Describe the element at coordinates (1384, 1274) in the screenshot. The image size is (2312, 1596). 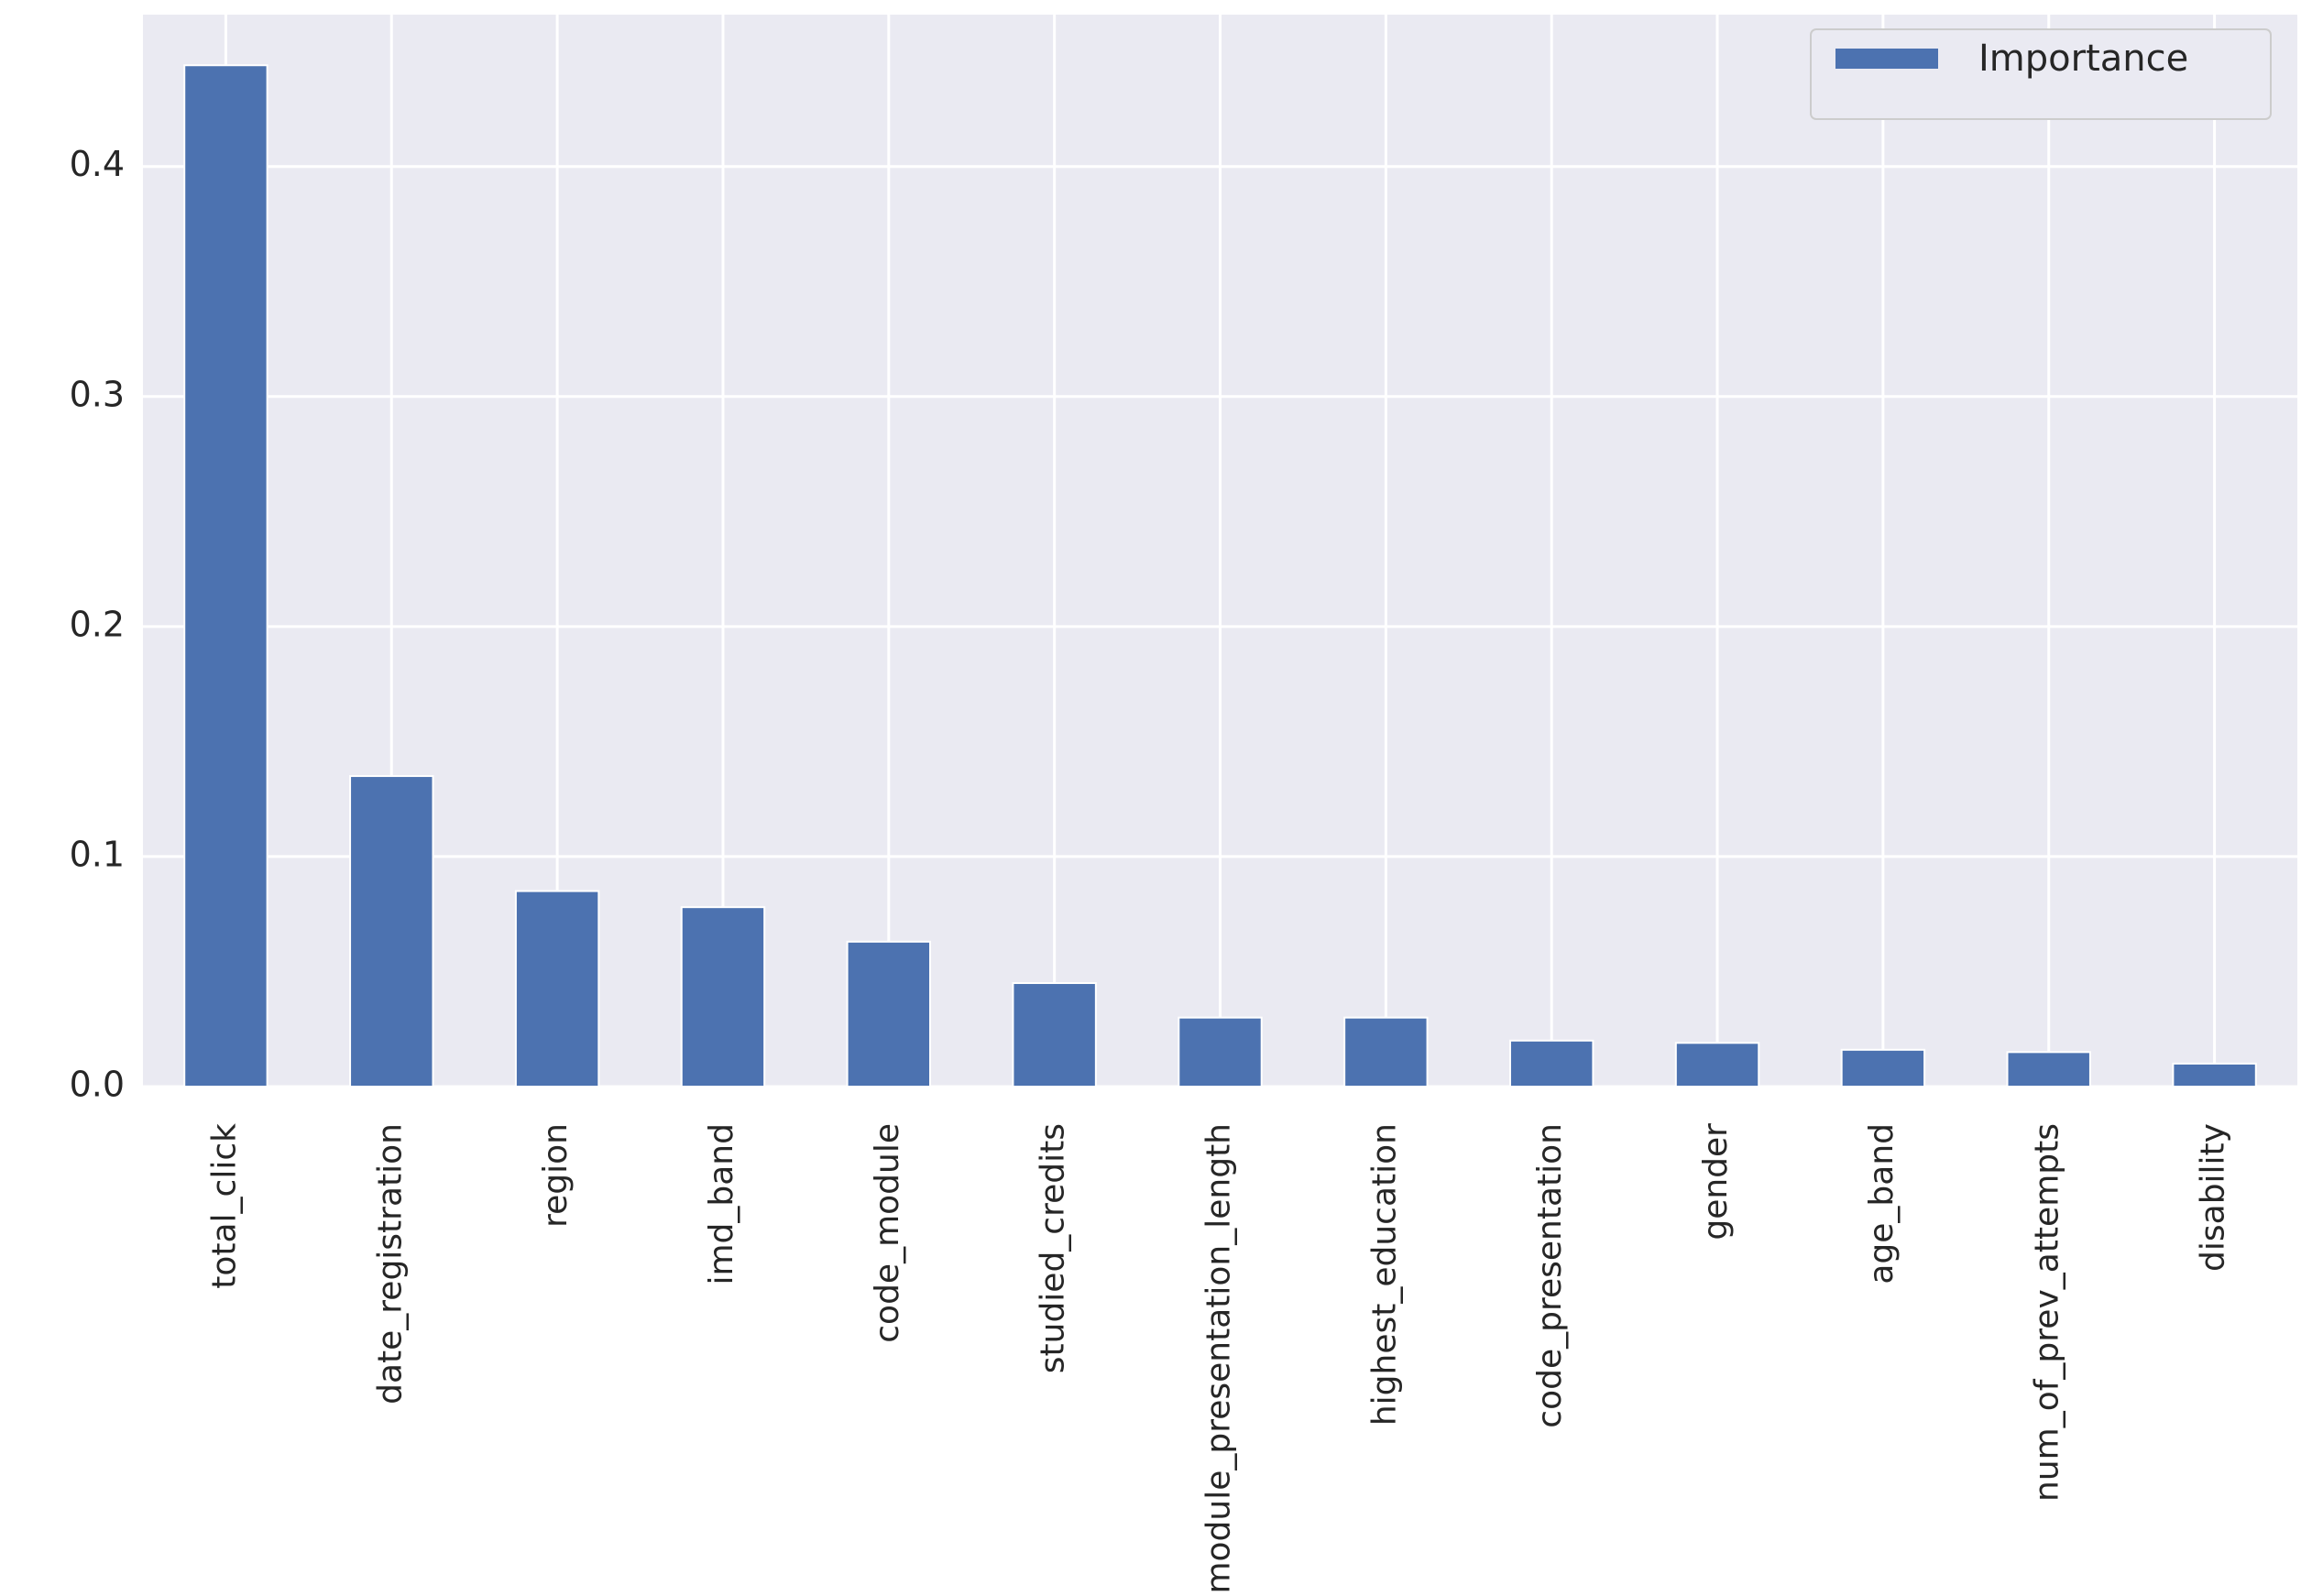
I see `x-tick-label: highest_education` at that location.